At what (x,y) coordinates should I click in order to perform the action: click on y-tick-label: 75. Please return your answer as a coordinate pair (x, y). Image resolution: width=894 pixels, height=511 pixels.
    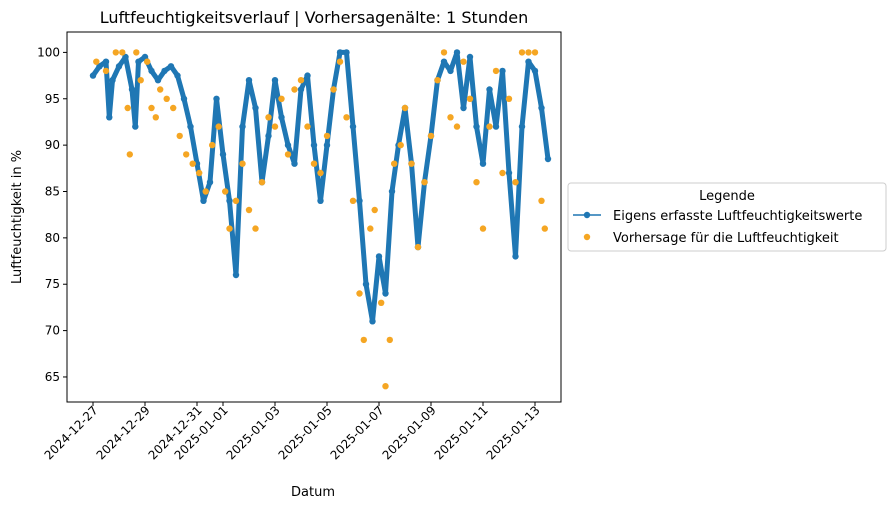
    Looking at the image, I should click on (52, 284).